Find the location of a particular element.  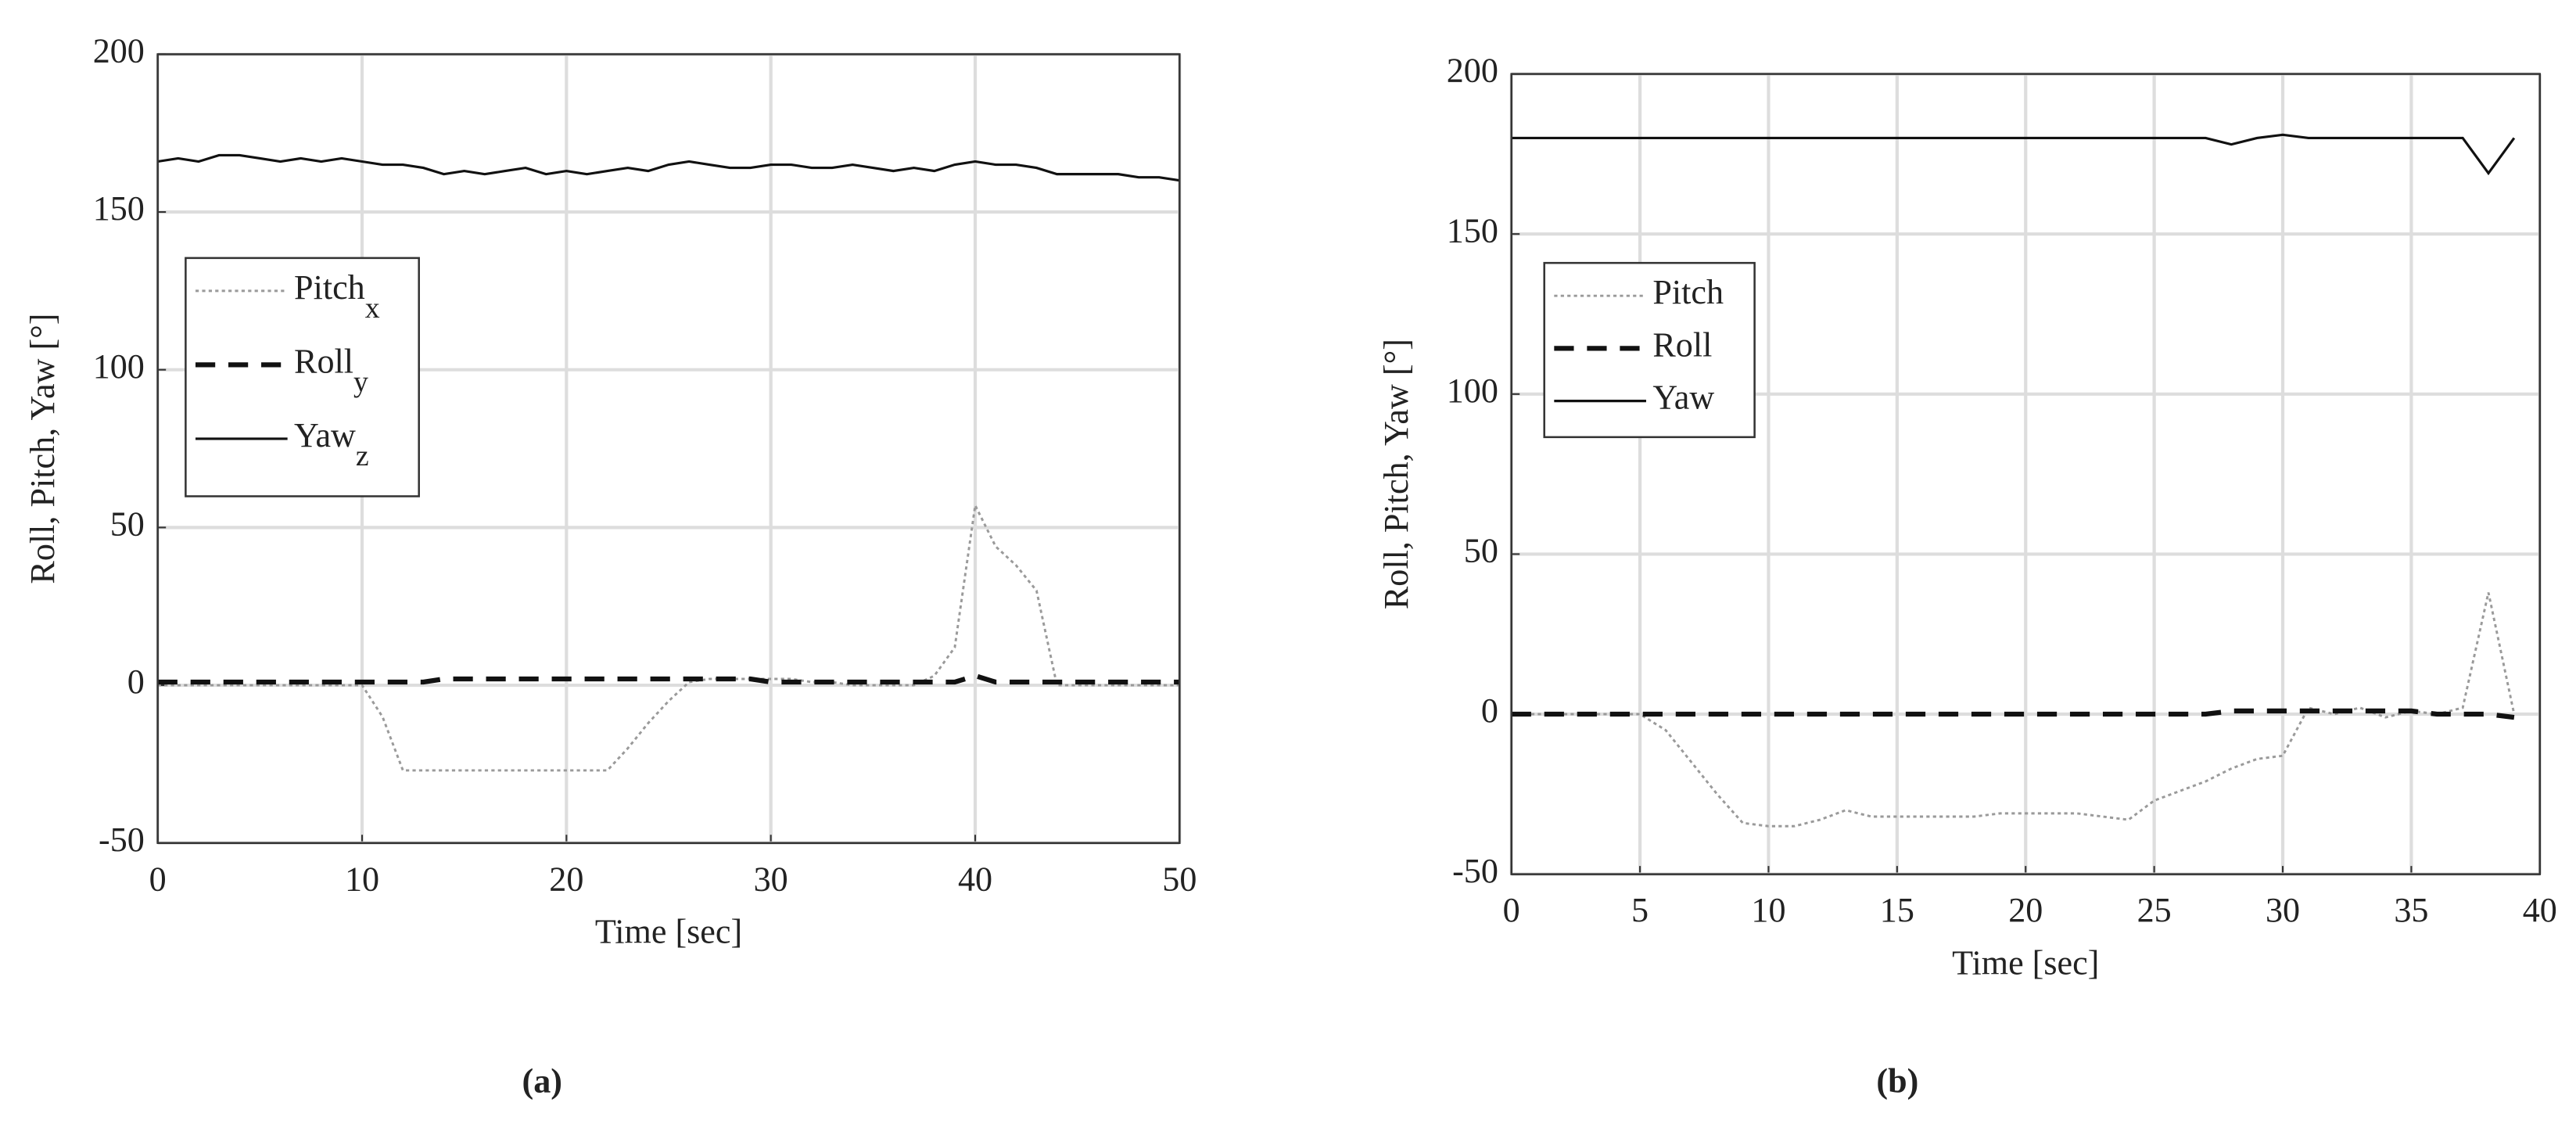

x-tick-label: 25 is located at coordinates (2154, 910).